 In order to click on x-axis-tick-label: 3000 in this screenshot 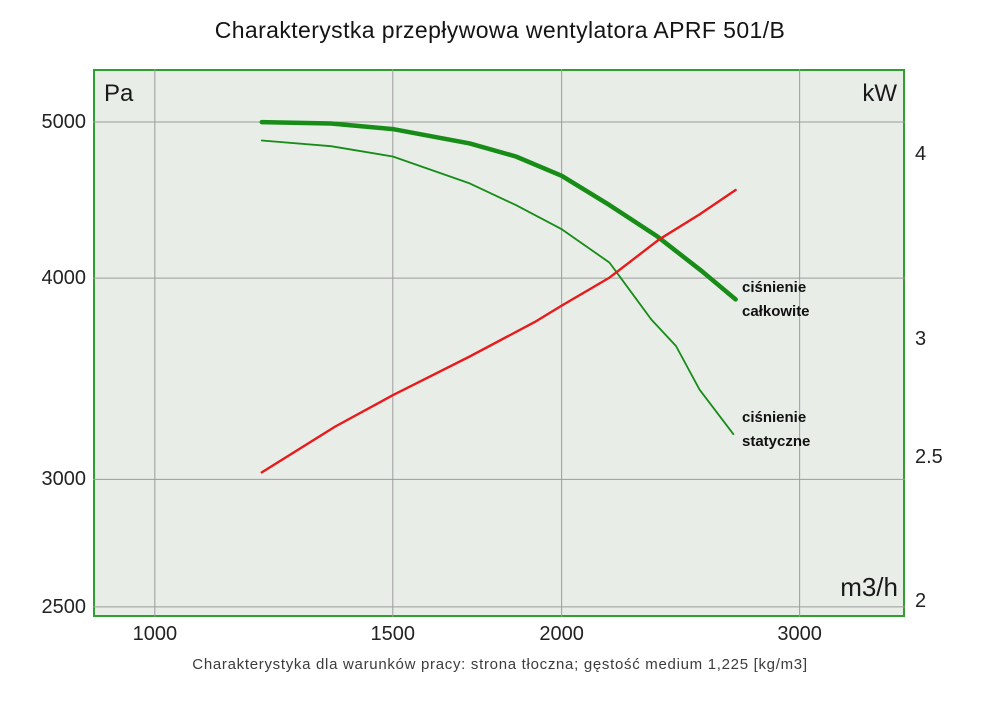, I will do `click(799, 634)`.